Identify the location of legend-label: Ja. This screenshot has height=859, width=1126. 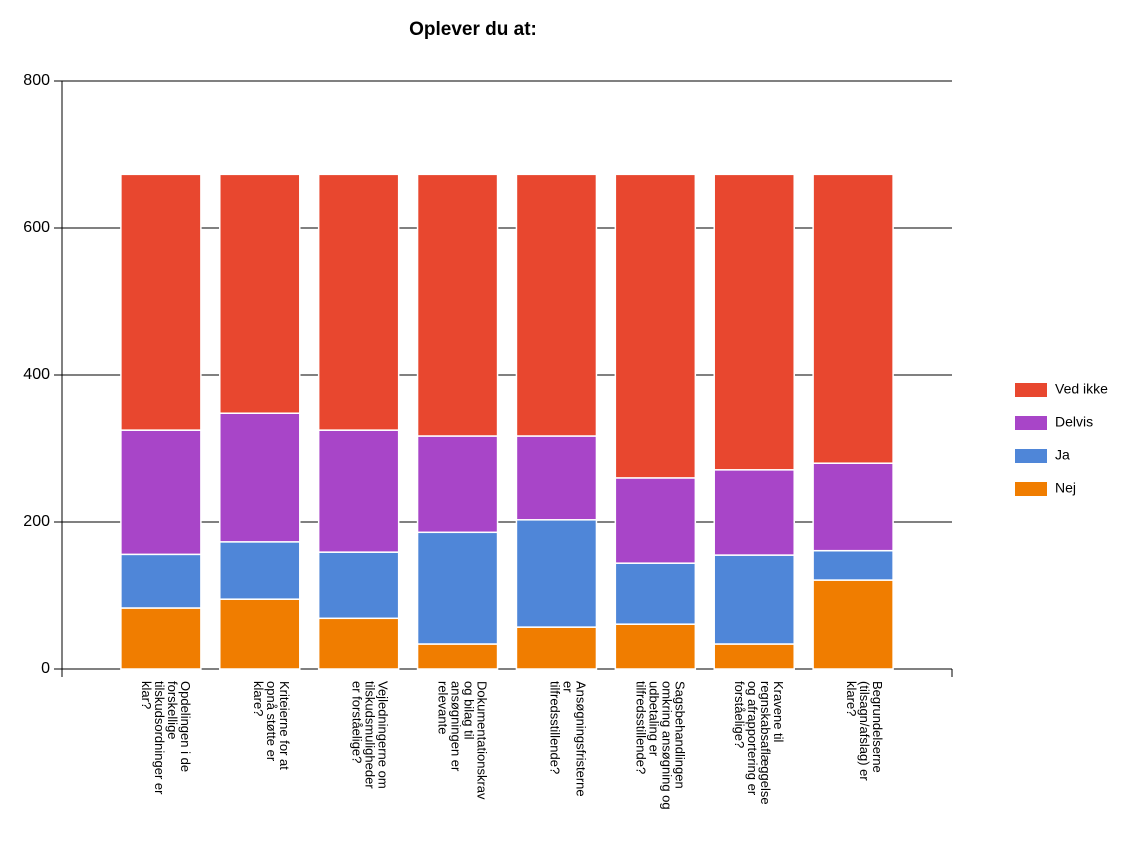
(1062, 455).